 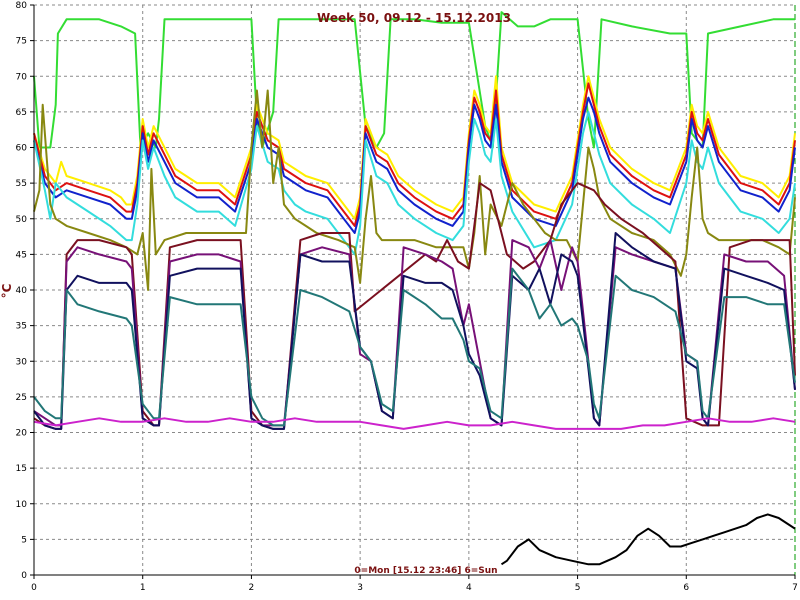 What do you see at coordinates (22, 77) in the screenshot?
I see `y-tick-label: 70` at bounding box center [22, 77].